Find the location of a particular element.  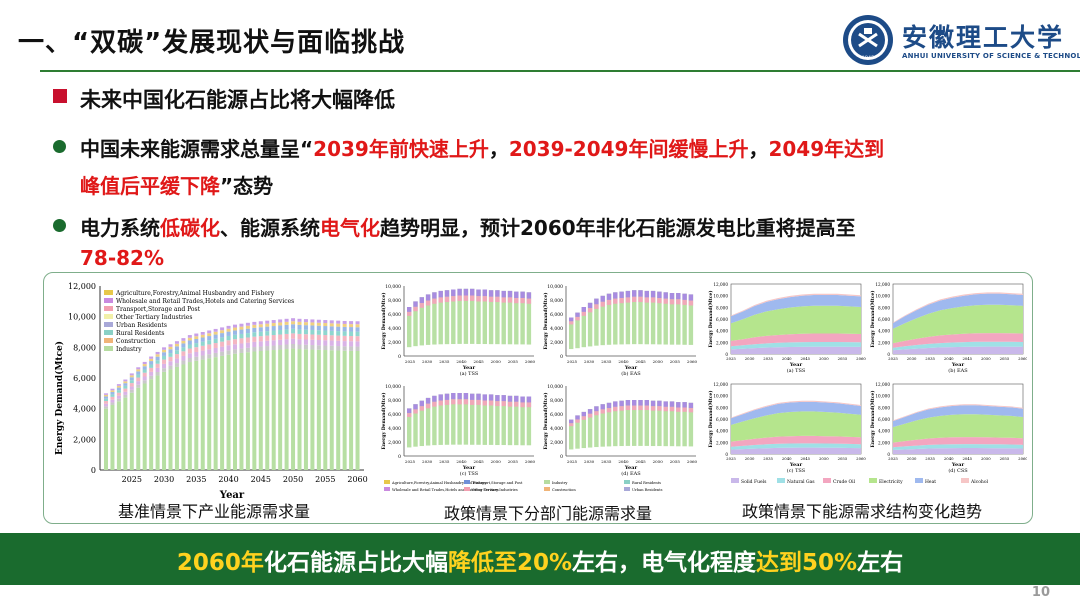

chart2-panel-label: (b) EAS is located at coordinates (631, 373).